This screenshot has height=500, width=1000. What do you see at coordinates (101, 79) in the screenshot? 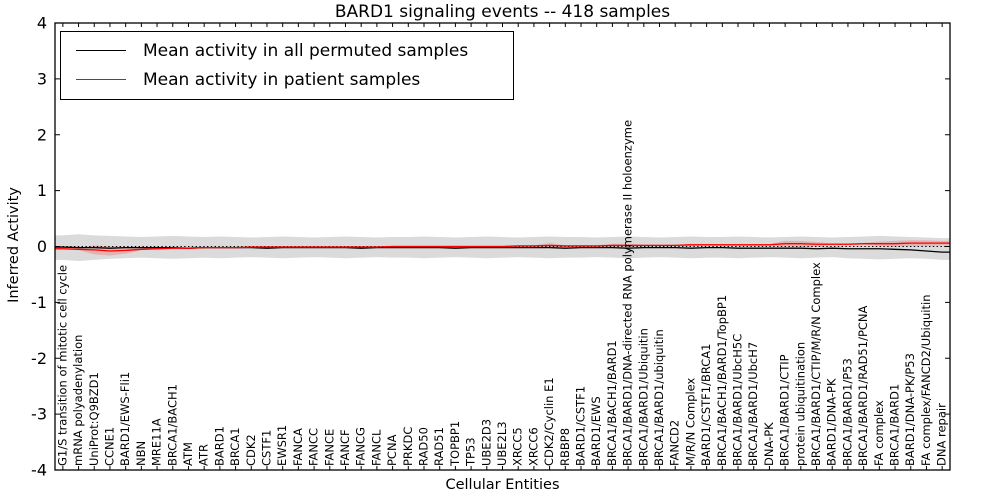
I see `legend-line-swatch-red` at bounding box center [101, 79].